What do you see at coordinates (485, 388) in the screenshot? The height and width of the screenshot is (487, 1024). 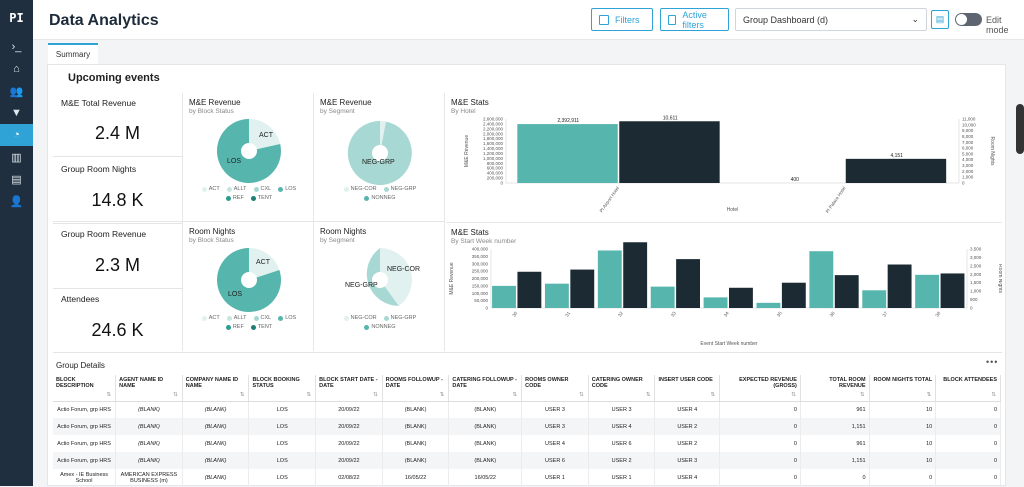 I see `column-header: CATERING FOLLOWUP - DATE⇅` at bounding box center [485, 388].